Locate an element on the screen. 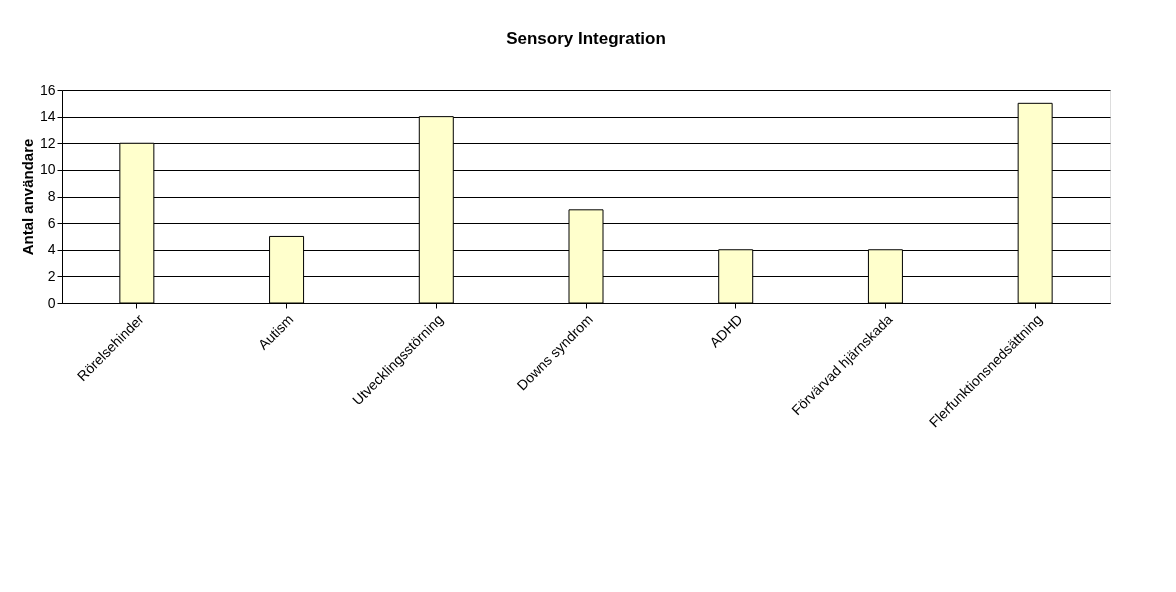 The height and width of the screenshot is (592, 1176). y-tick-label: 14 is located at coordinates (47, 116).